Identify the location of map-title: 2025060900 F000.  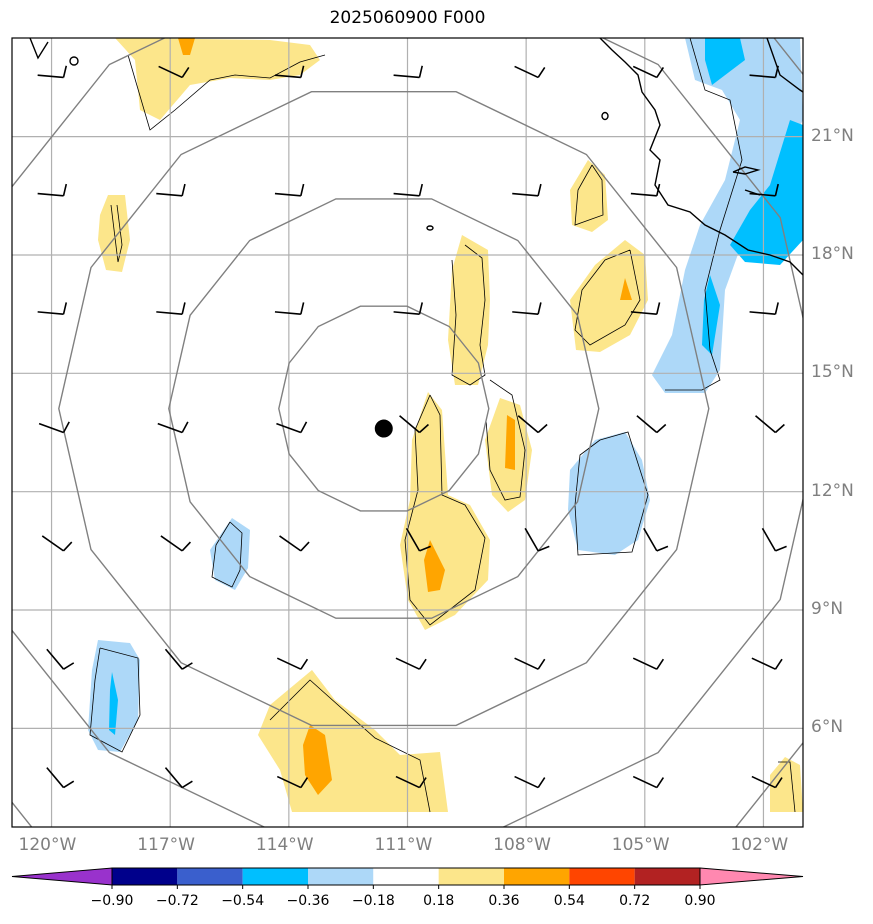
(407, 18).